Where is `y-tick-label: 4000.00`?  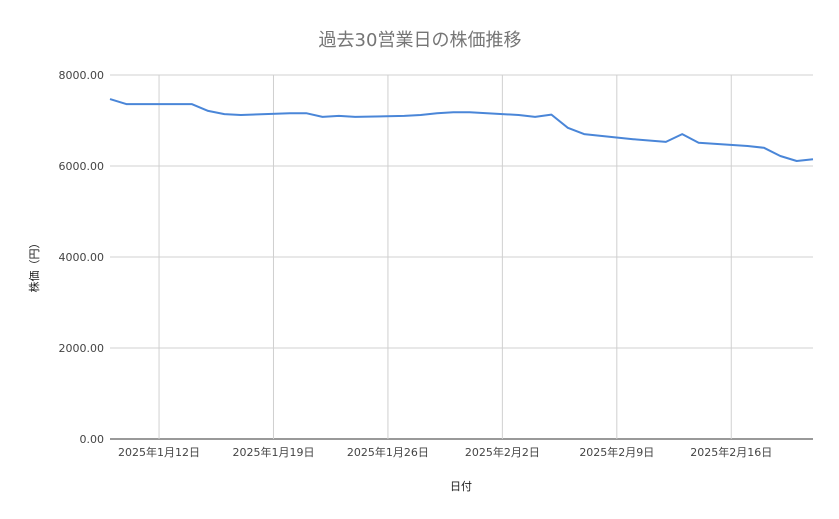
y-tick-label: 4000.00 is located at coordinates (82, 257).